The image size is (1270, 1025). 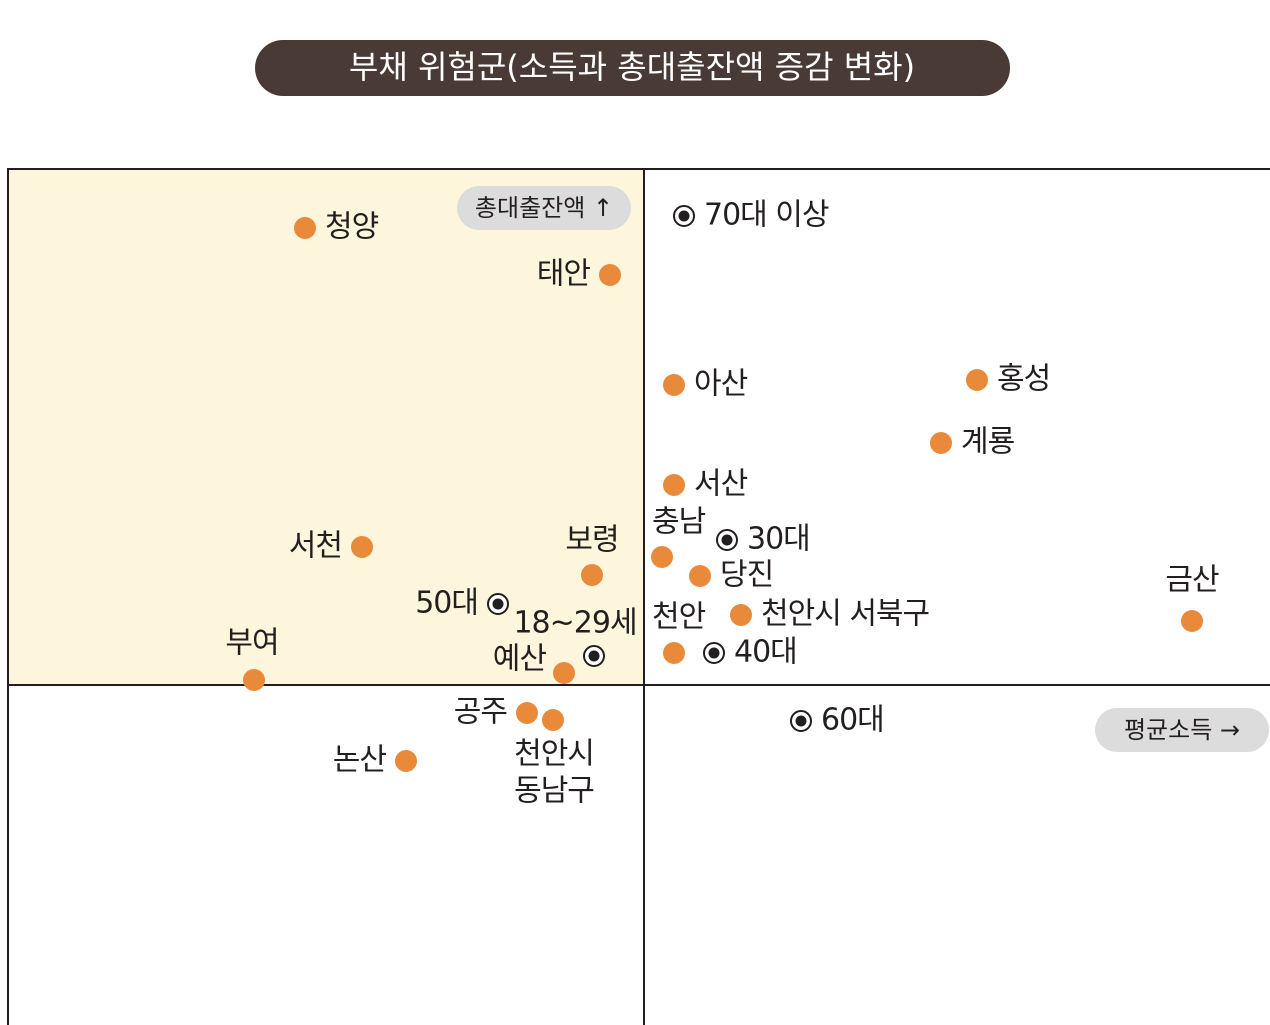 What do you see at coordinates (721, 484) in the screenshot?
I see `point-label: 서산` at bounding box center [721, 484].